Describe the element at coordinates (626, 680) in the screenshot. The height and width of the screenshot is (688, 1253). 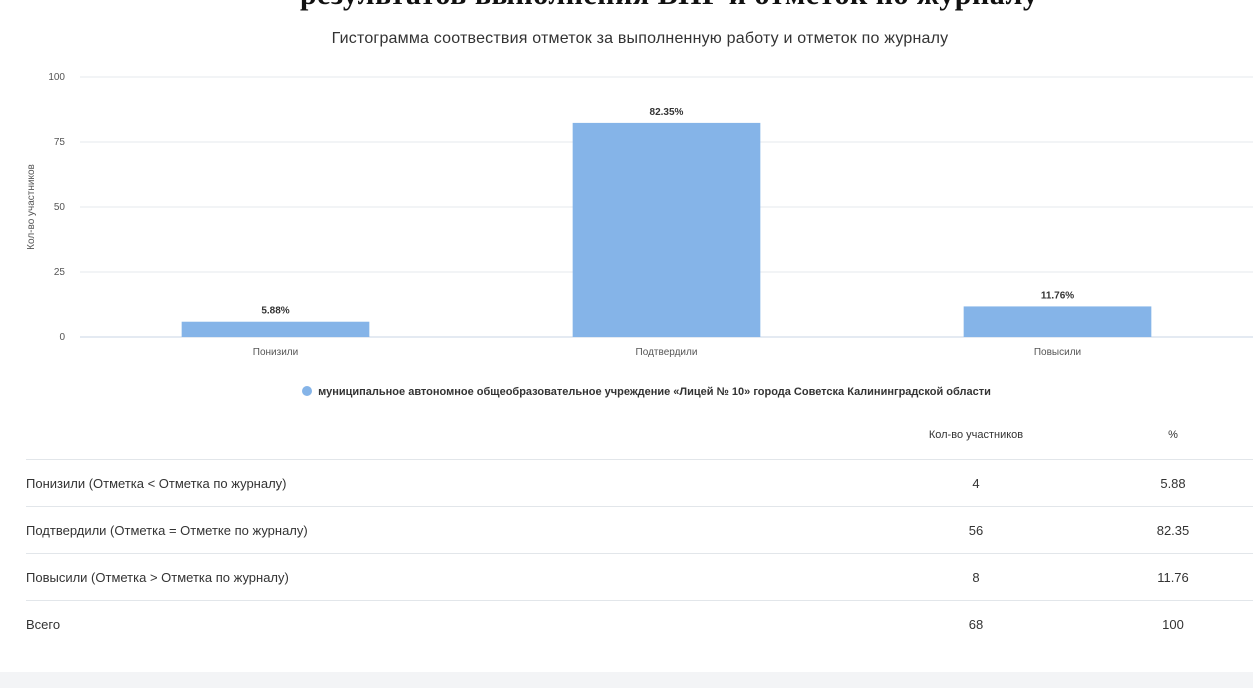
I see `bottom-strip` at that location.